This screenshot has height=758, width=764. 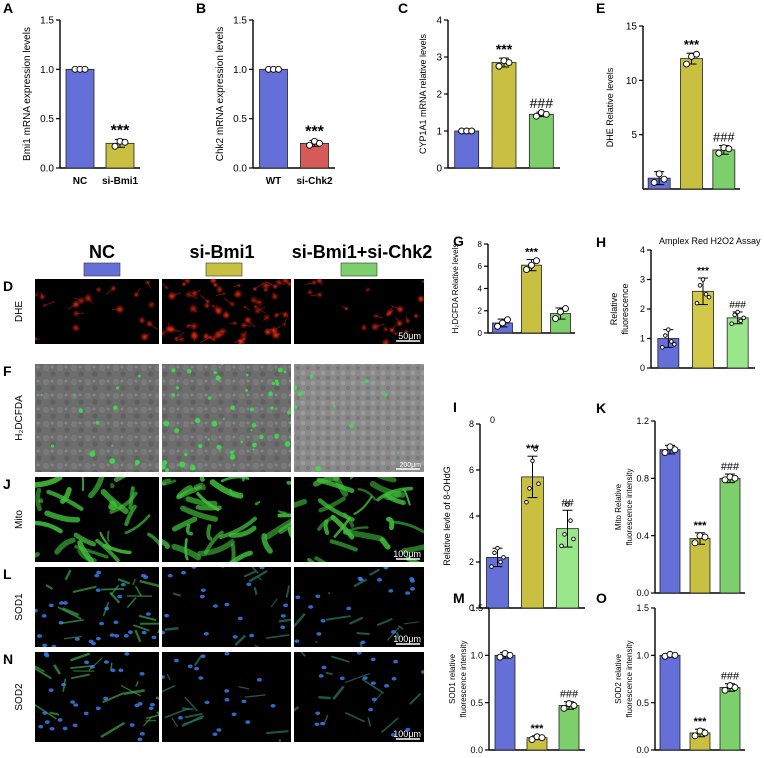 What do you see at coordinates (213, 696) in the screenshot?
I see `micrograph-row-n: N SOD2 100μm` at bounding box center [213, 696].